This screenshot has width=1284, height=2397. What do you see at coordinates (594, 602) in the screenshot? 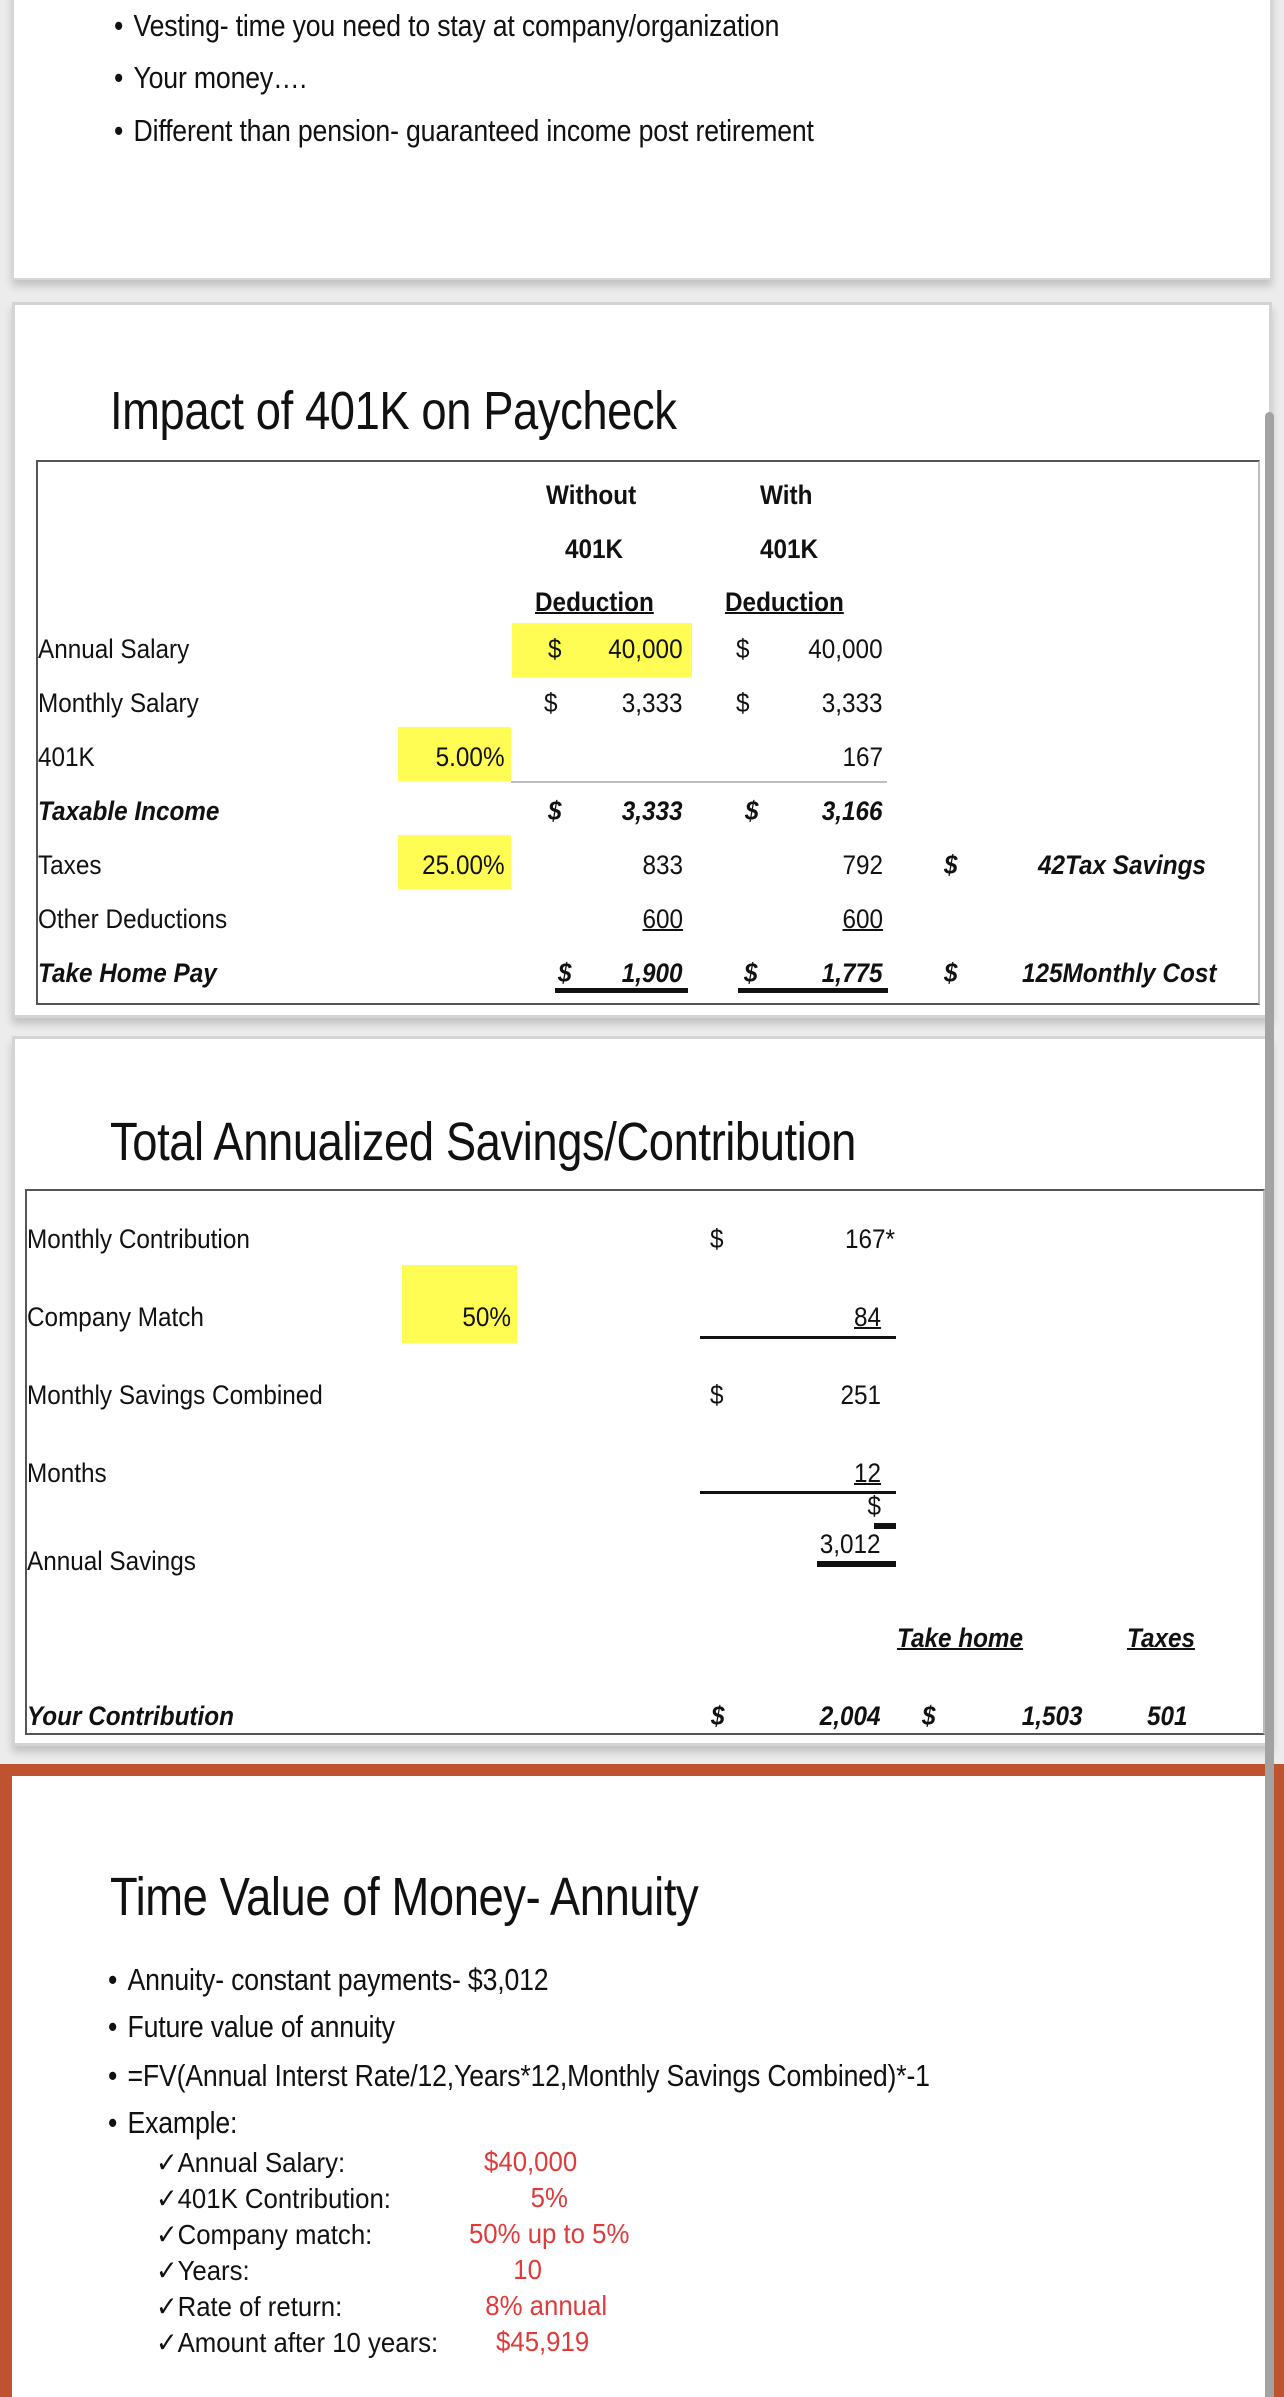
I see `header-without-3: Deduction` at bounding box center [594, 602].